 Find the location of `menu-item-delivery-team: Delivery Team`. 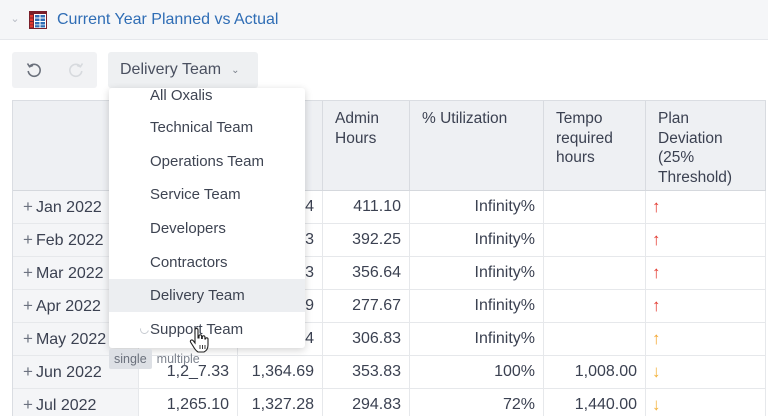

menu-item-delivery-team: Delivery Team is located at coordinates (207, 295).